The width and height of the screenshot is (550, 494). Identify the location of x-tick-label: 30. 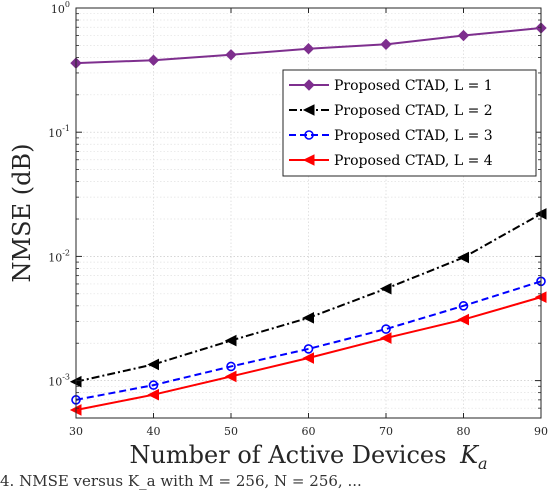
(76, 431).